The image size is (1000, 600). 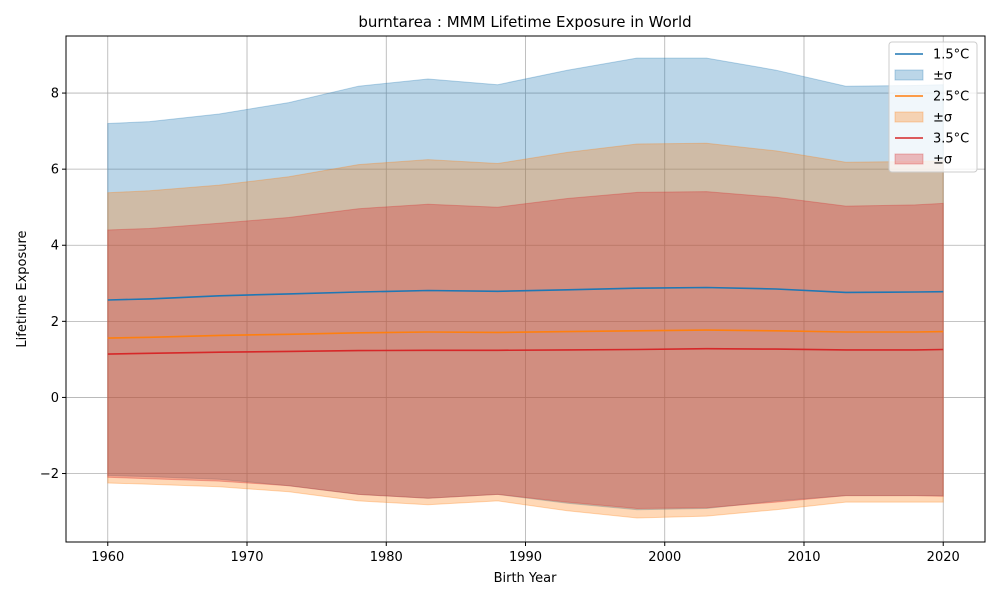 I want to click on legend: 1.5°C ±σ 2.5°C ±σ 3.5°C ±σ, so click(x=933, y=107).